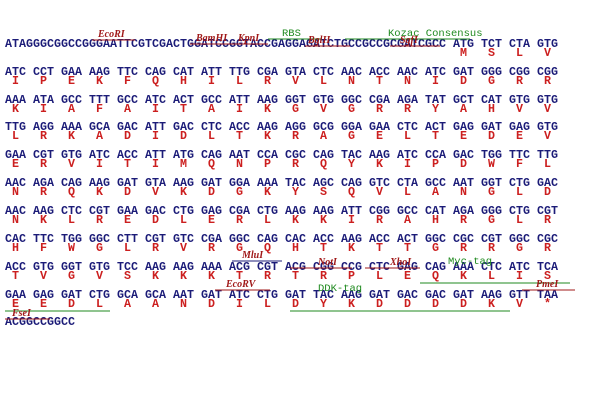 The width and height of the screenshot is (600, 400). I want to click on amino-acid: Y, so click(435, 109).